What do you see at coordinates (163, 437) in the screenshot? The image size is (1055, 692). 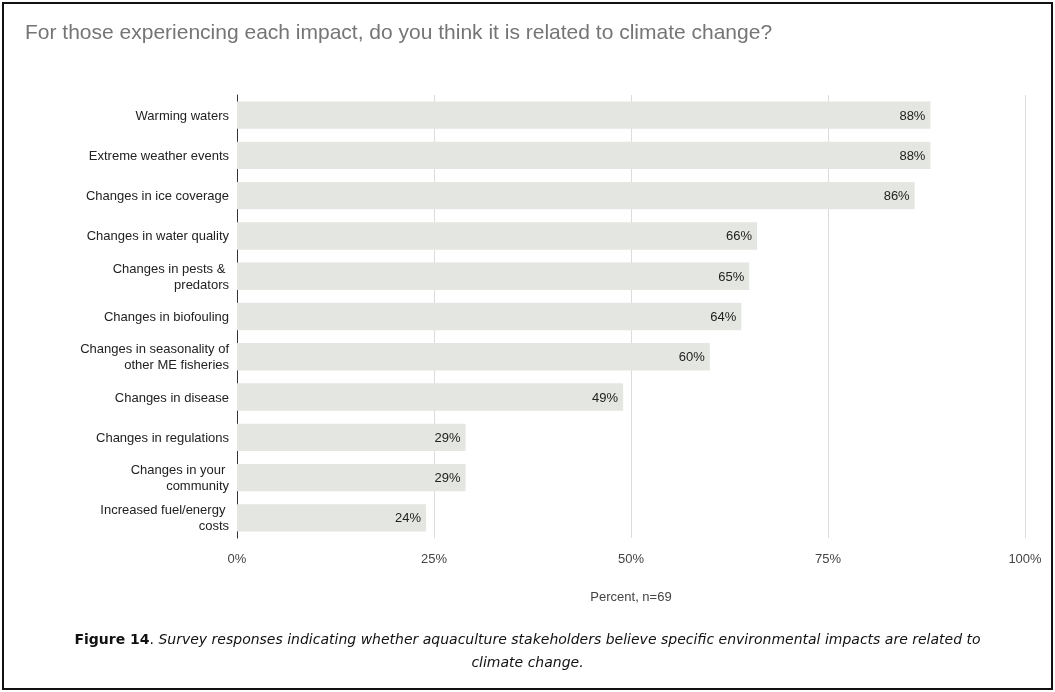 I see `y-tick-label: Changes in regulations` at bounding box center [163, 437].